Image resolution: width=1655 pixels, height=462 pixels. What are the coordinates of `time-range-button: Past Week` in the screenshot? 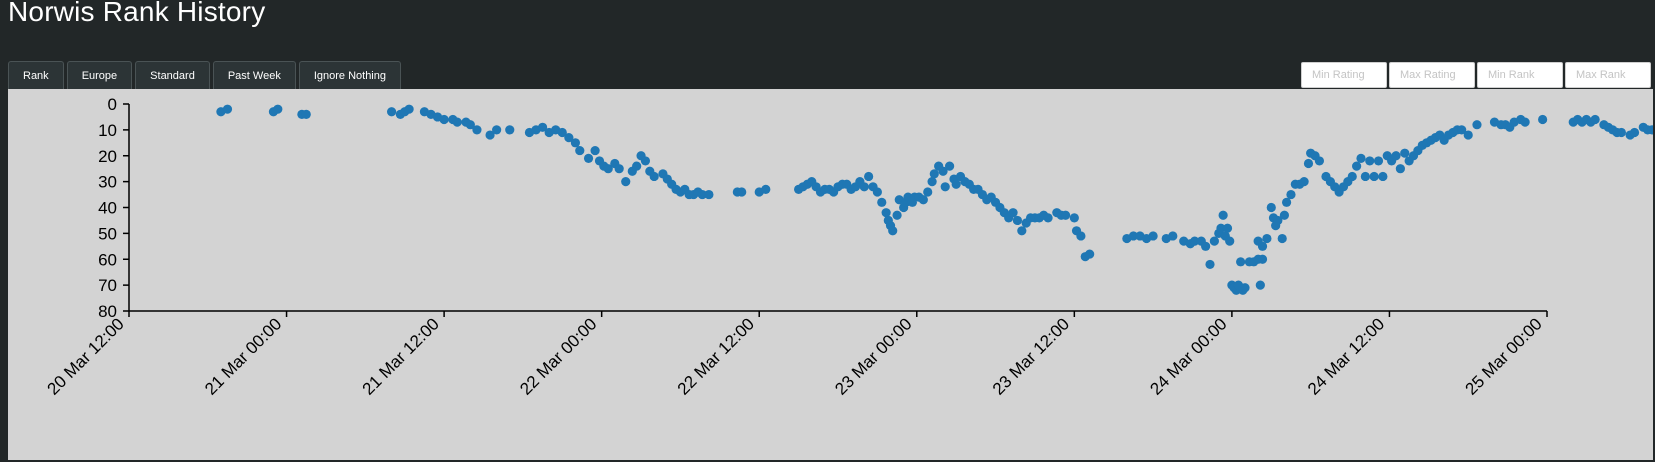 It's located at (254, 75).